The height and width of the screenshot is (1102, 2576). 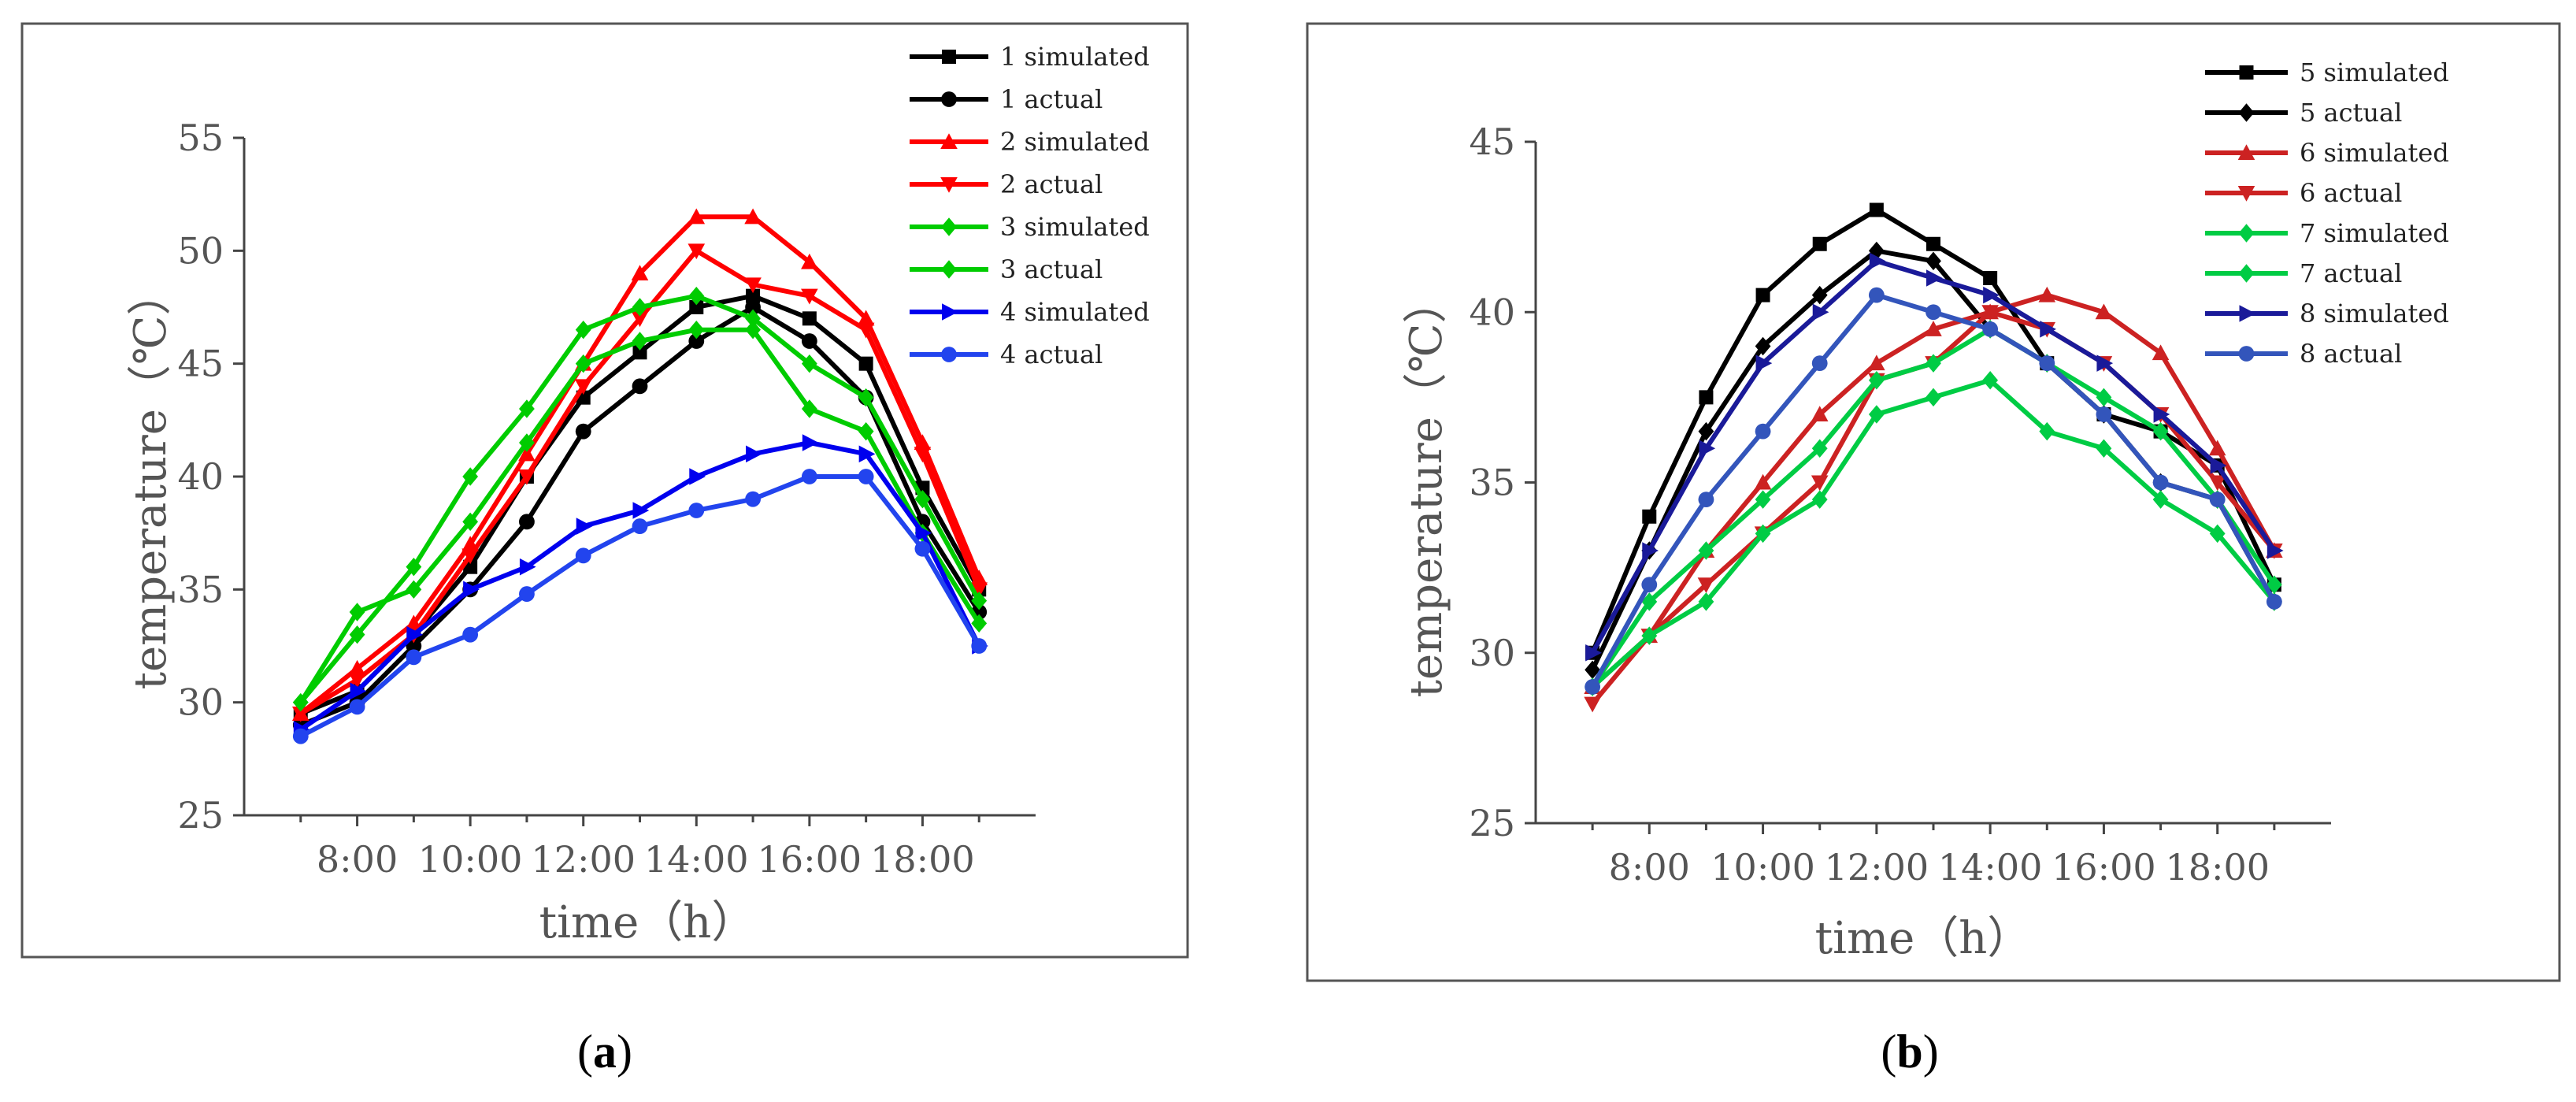 I want to click on chart-b-legend-item: 6 simulated, so click(x=2327, y=153).